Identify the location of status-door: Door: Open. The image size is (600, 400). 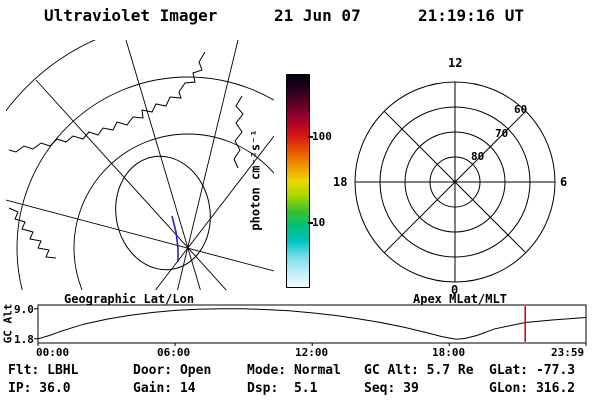
(172, 370).